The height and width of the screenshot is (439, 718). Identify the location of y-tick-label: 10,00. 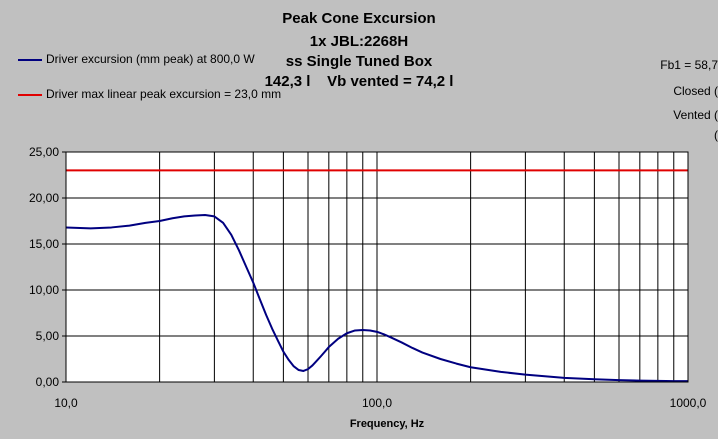
(44, 290).